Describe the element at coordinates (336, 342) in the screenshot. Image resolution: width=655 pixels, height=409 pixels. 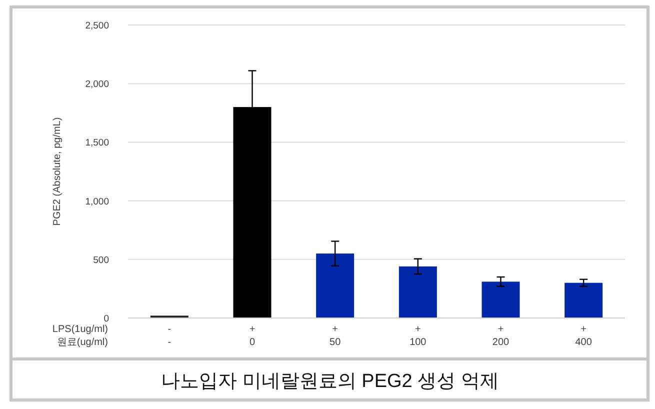
I see `x-tick-label: 50` at that location.